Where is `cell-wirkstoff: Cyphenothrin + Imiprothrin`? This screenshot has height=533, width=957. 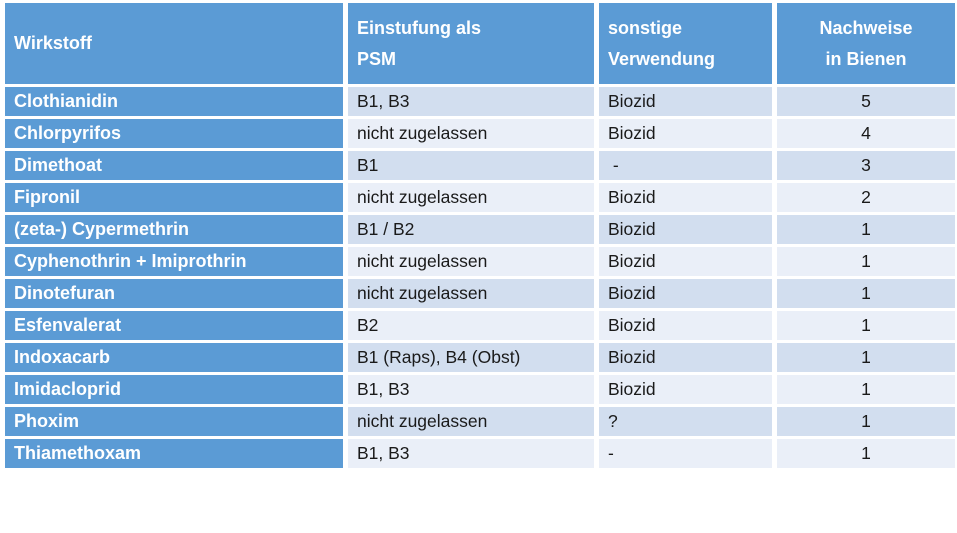
cell-wirkstoff: Cyphenothrin + Imiprothrin is located at coordinates (174, 261).